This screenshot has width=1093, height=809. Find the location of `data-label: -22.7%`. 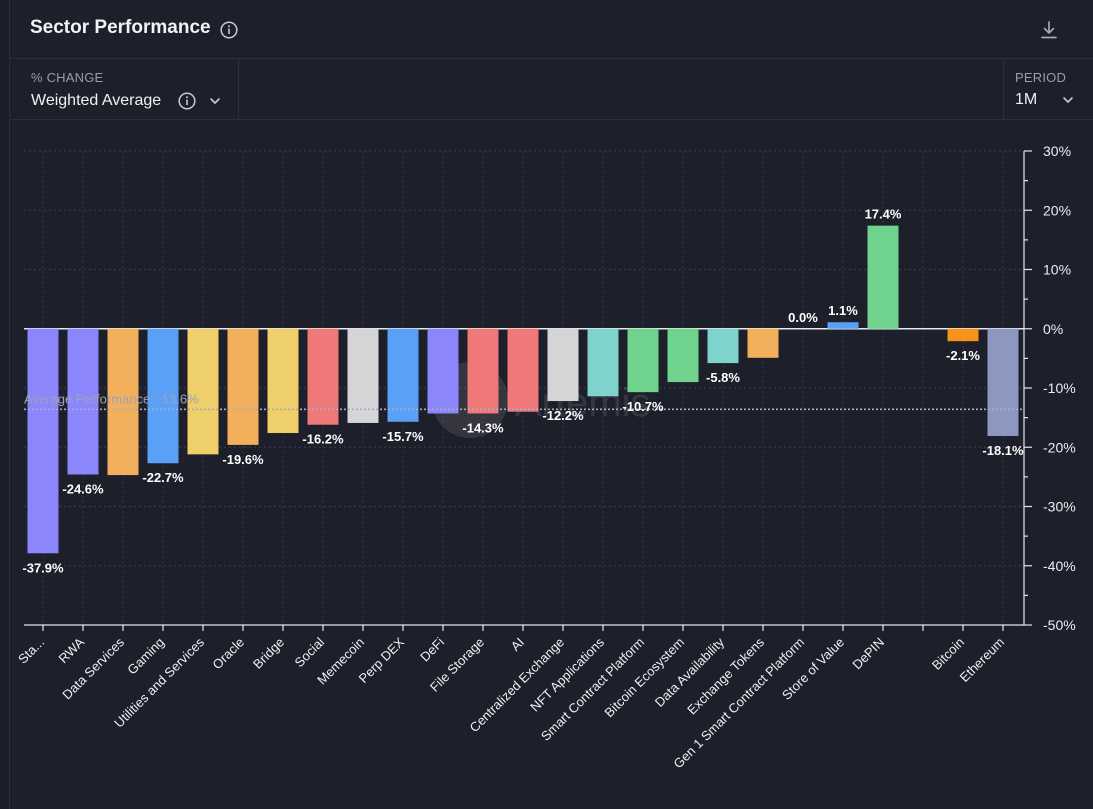

data-label: -22.7% is located at coordinates (163, 477).